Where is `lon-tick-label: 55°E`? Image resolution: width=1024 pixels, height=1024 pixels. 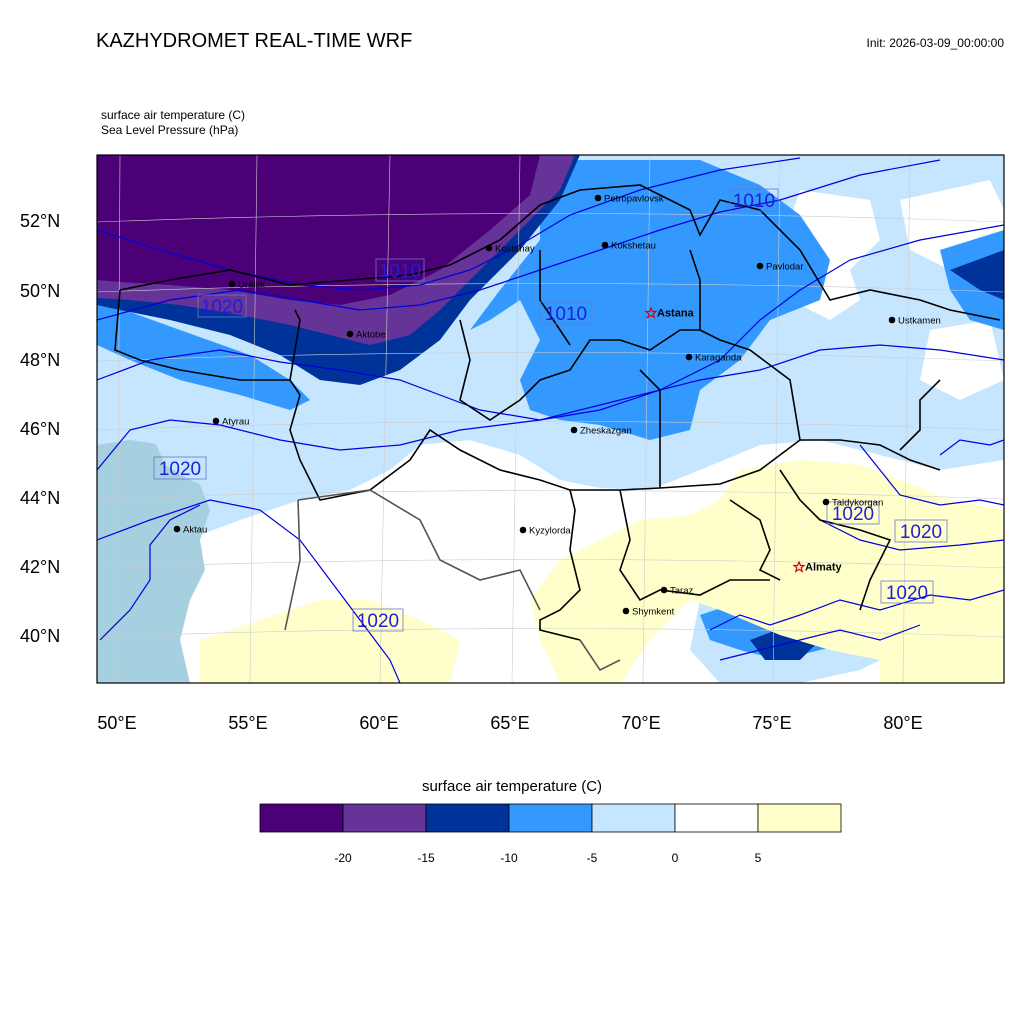 lon-tick-label: 55°E is located at coordinates (248, 723).